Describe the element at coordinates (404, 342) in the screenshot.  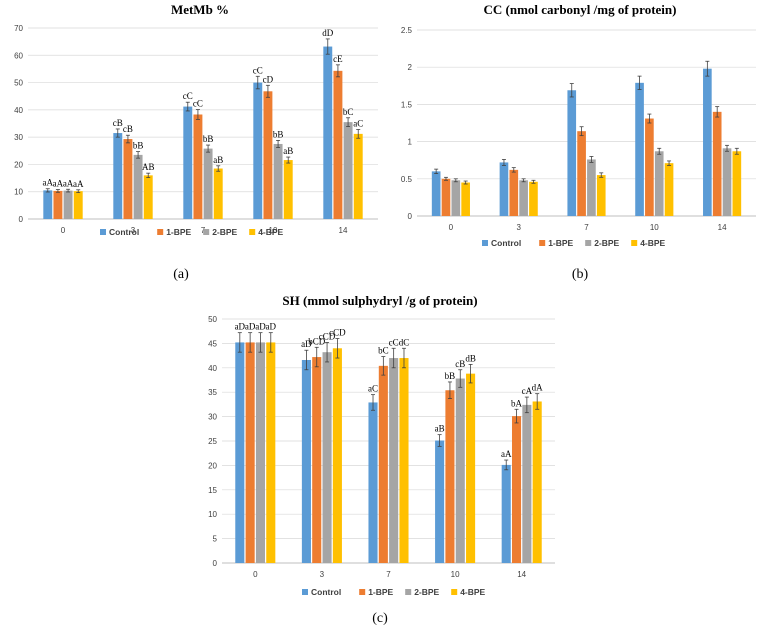
I see `data-label: dC` at that location.